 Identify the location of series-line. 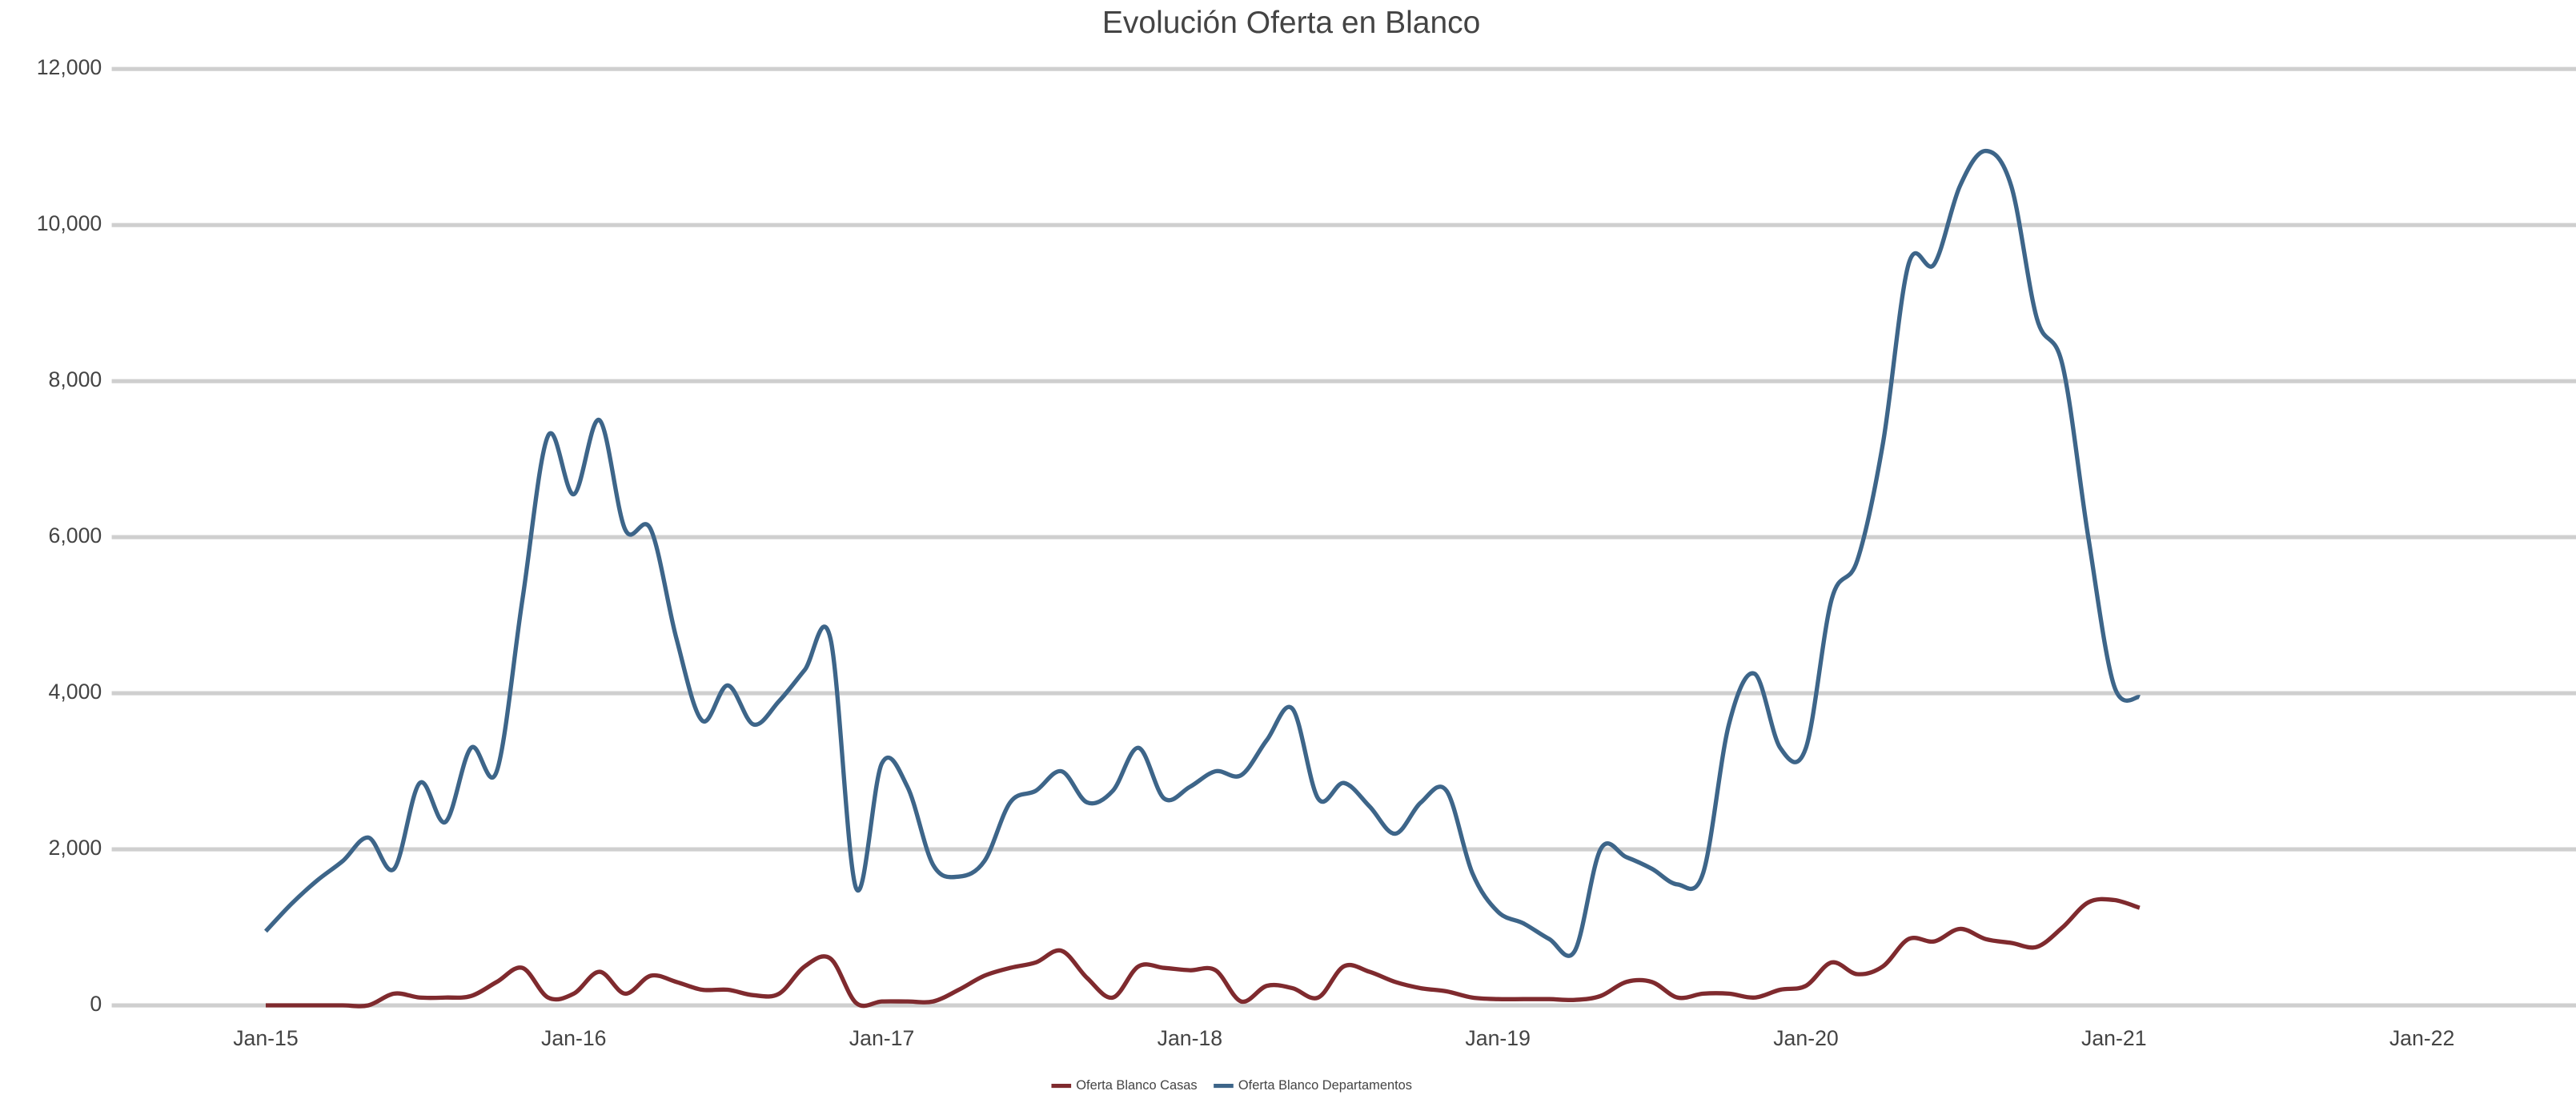
(1203, 952).